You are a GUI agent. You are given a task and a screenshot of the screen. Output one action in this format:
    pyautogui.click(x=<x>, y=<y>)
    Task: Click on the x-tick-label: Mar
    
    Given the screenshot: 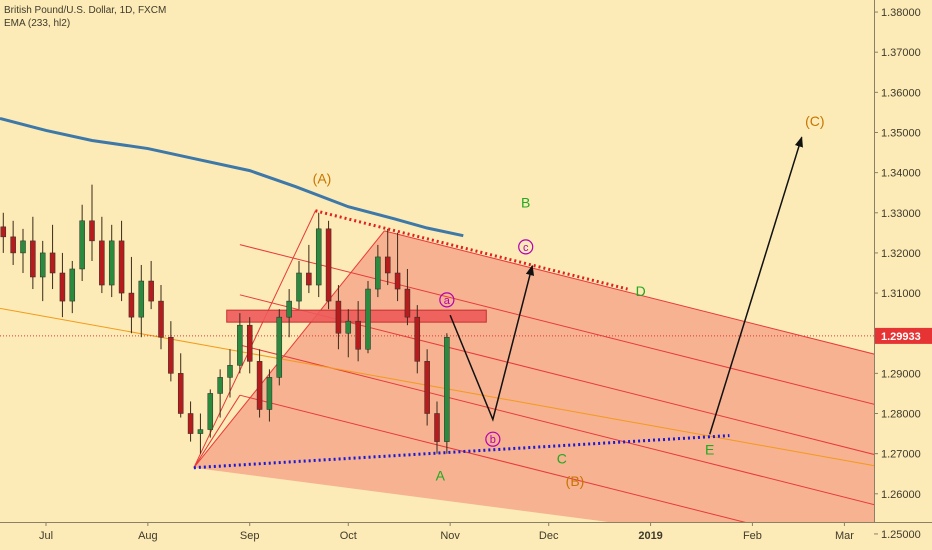 What is the action you would take?
    pyautogui.click(x=844, y=536)
    